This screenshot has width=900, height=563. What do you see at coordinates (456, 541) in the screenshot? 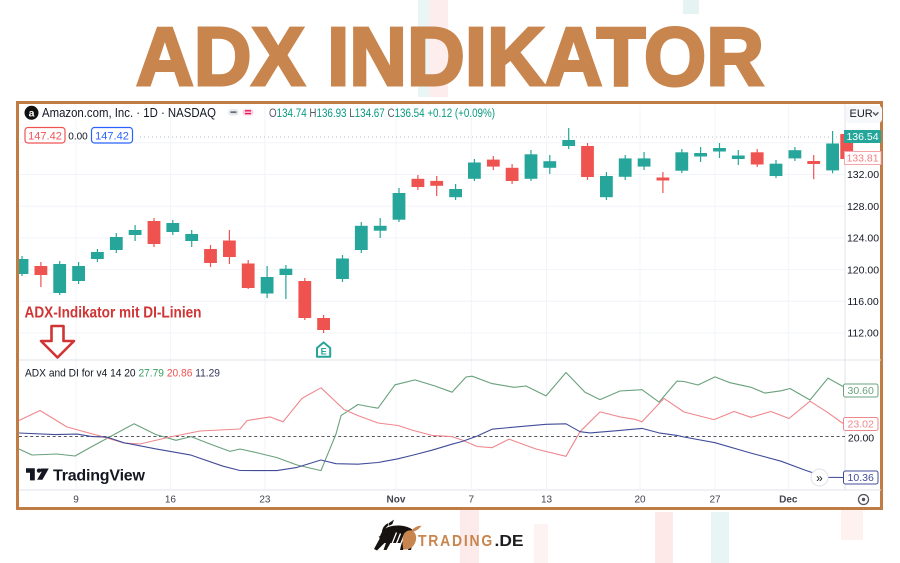
I see `svg-text: TRADING` at bounding box center [456, 541].